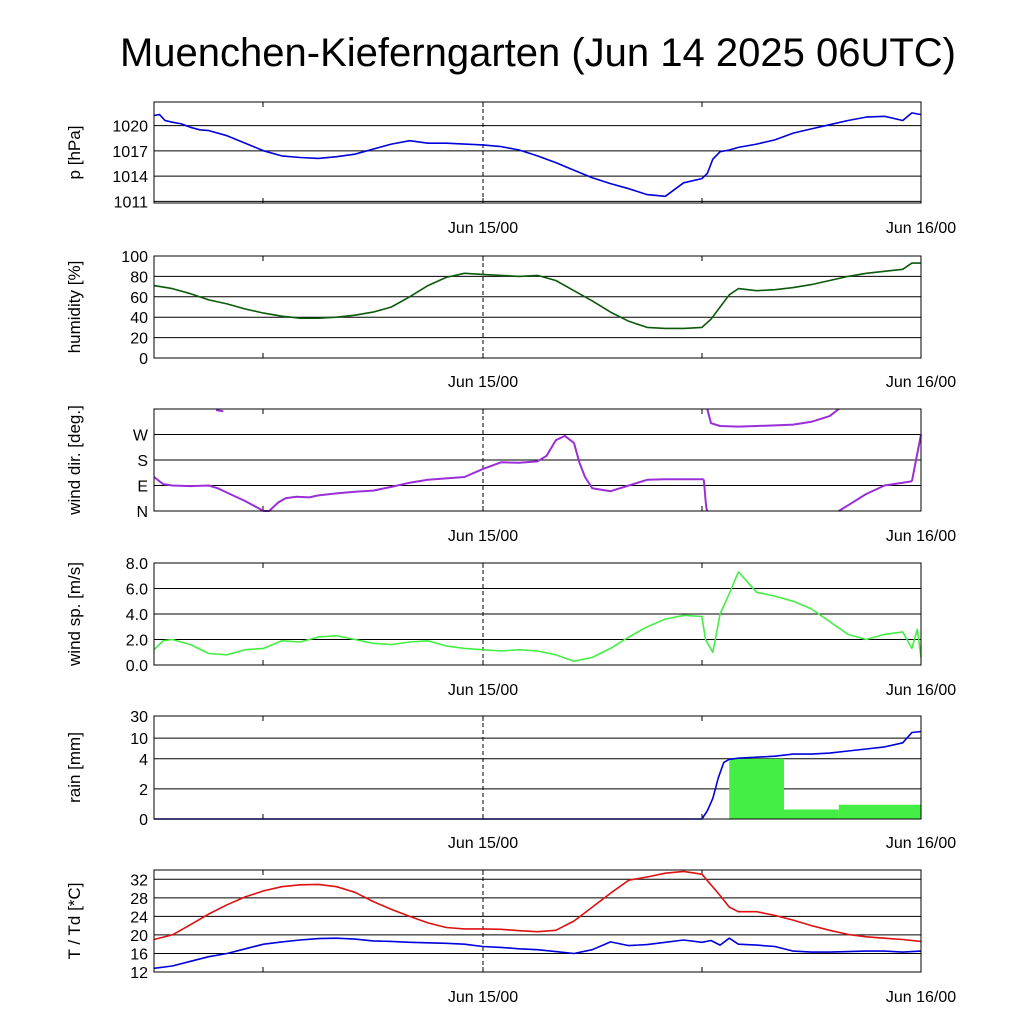  I want to click on y-axis-label: rain [mm], so click(74, 767).